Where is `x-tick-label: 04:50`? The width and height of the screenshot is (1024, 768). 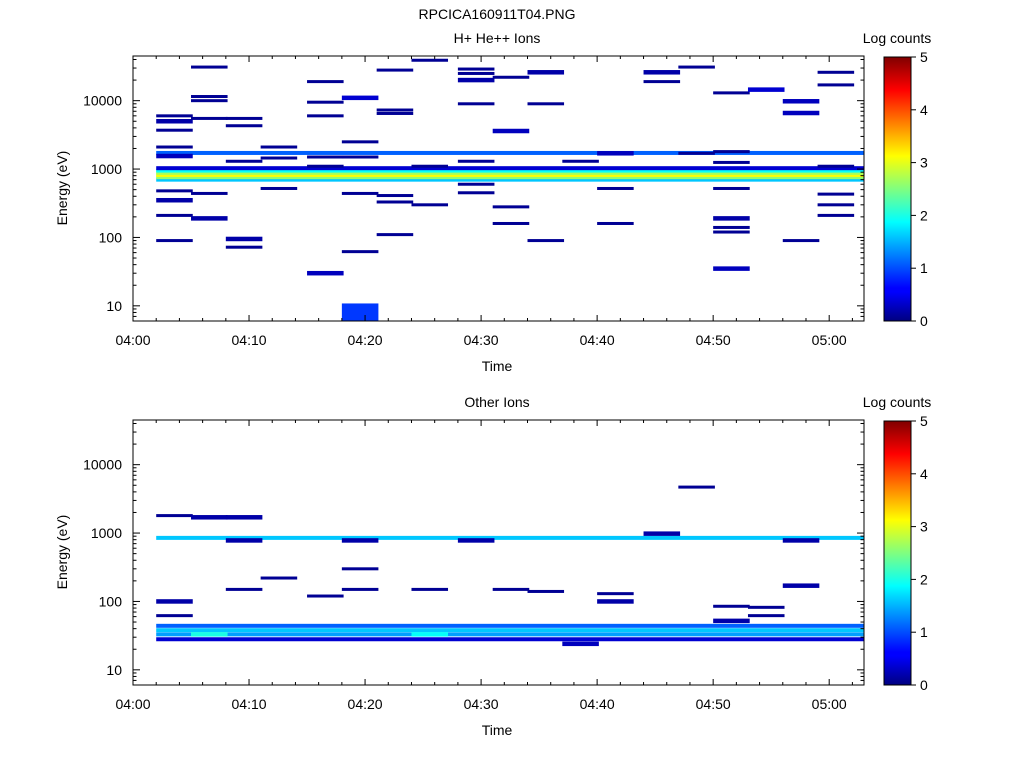
x-tick-label: 04:50 is located at coordinates (713, 704).